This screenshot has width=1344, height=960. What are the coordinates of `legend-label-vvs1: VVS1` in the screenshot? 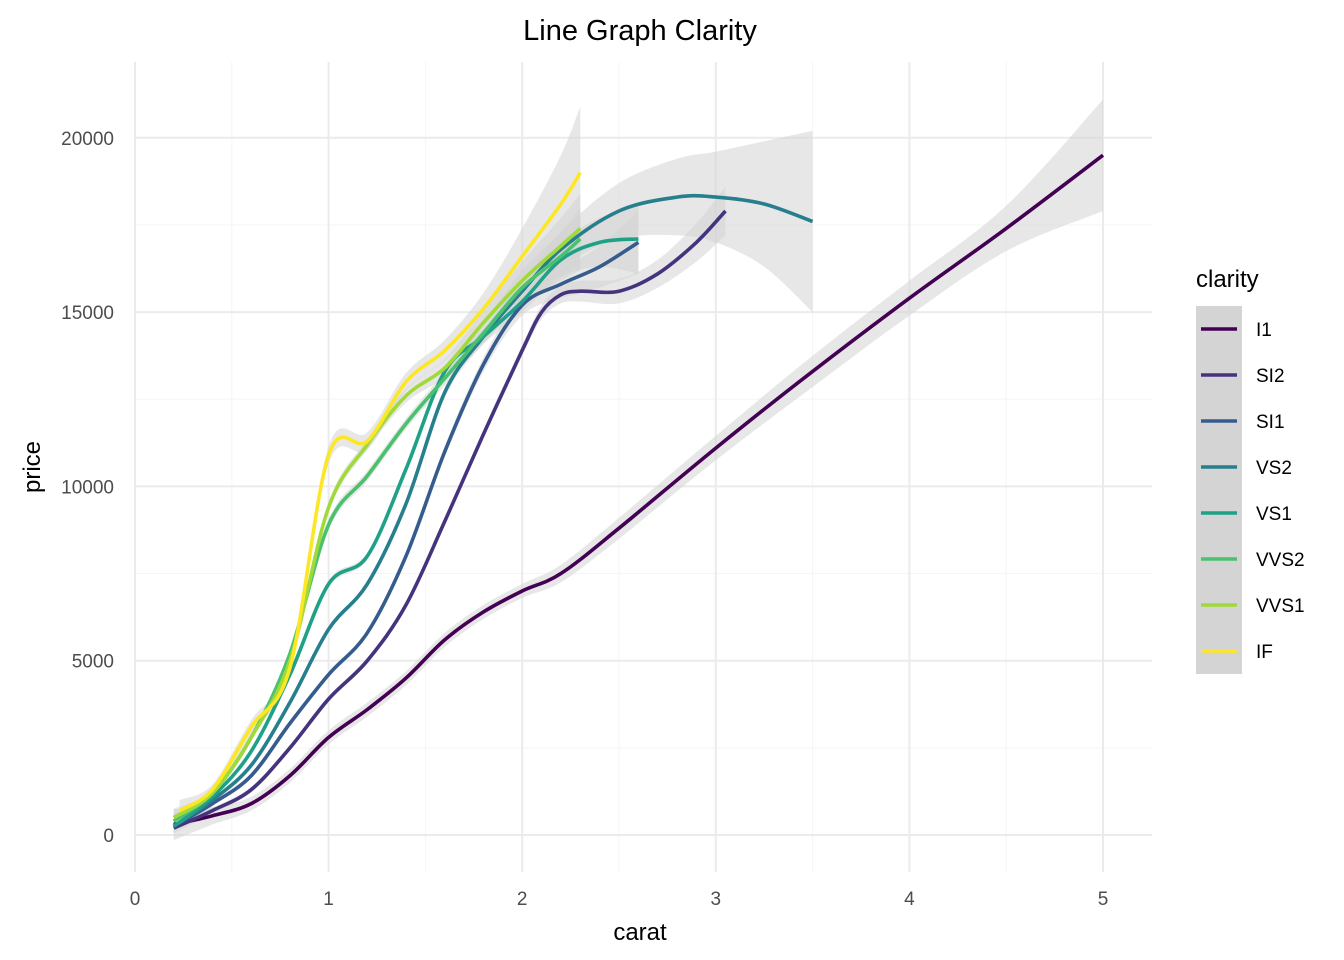 It's located at (1280, 606).